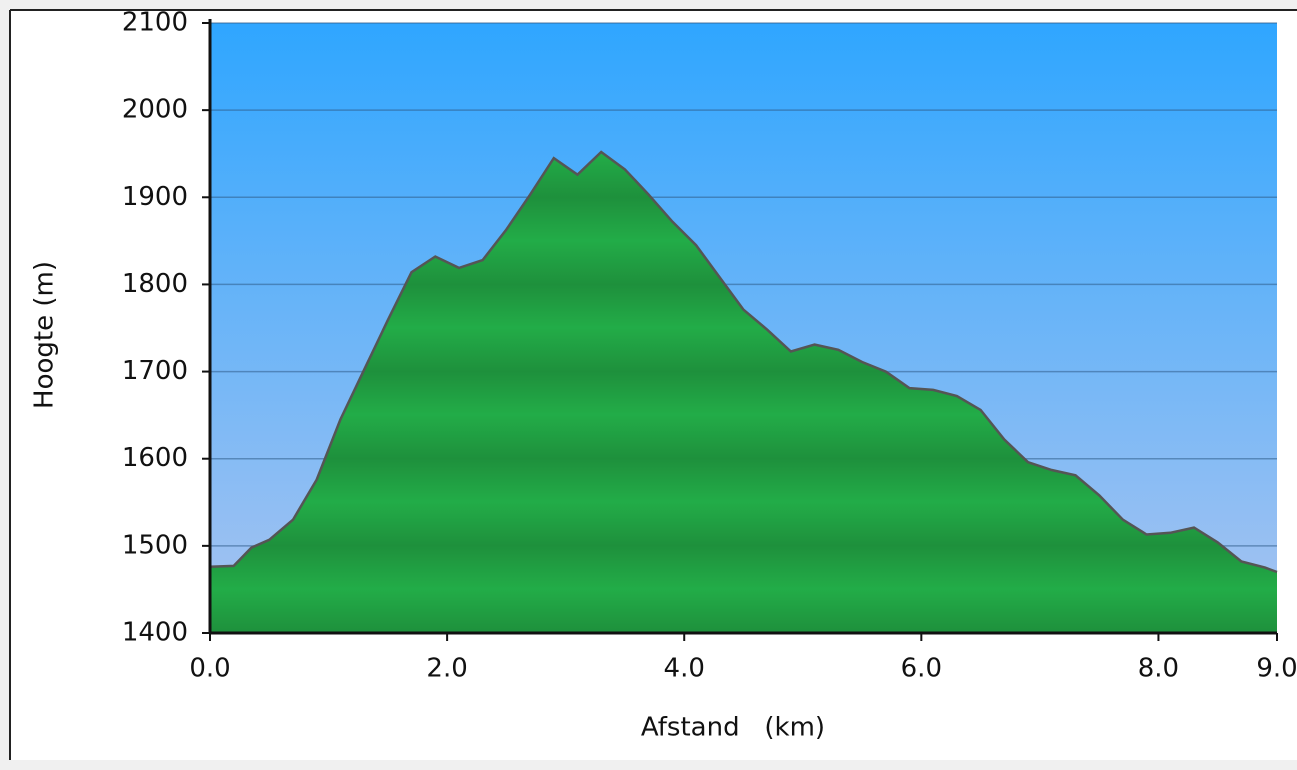 The image size is (1297, 770). What do you see at coordinates (209, 669) in the screenshot?
I see `x-tick-label: 0.0` at bounding box center [209, 669].